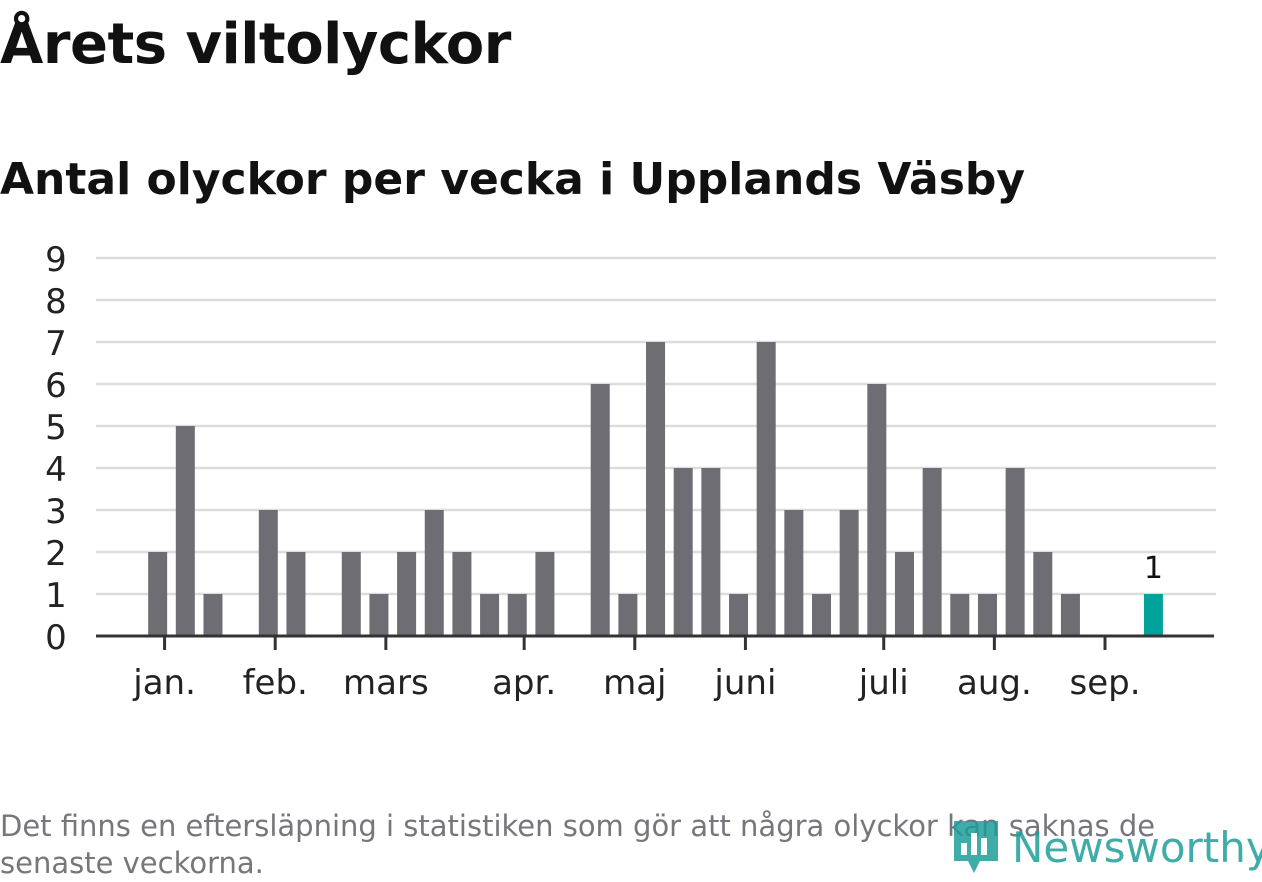 The height and width of the screenshot is (882, 1262). I want to click on x-tick-label: sep., so click(1104, 683).